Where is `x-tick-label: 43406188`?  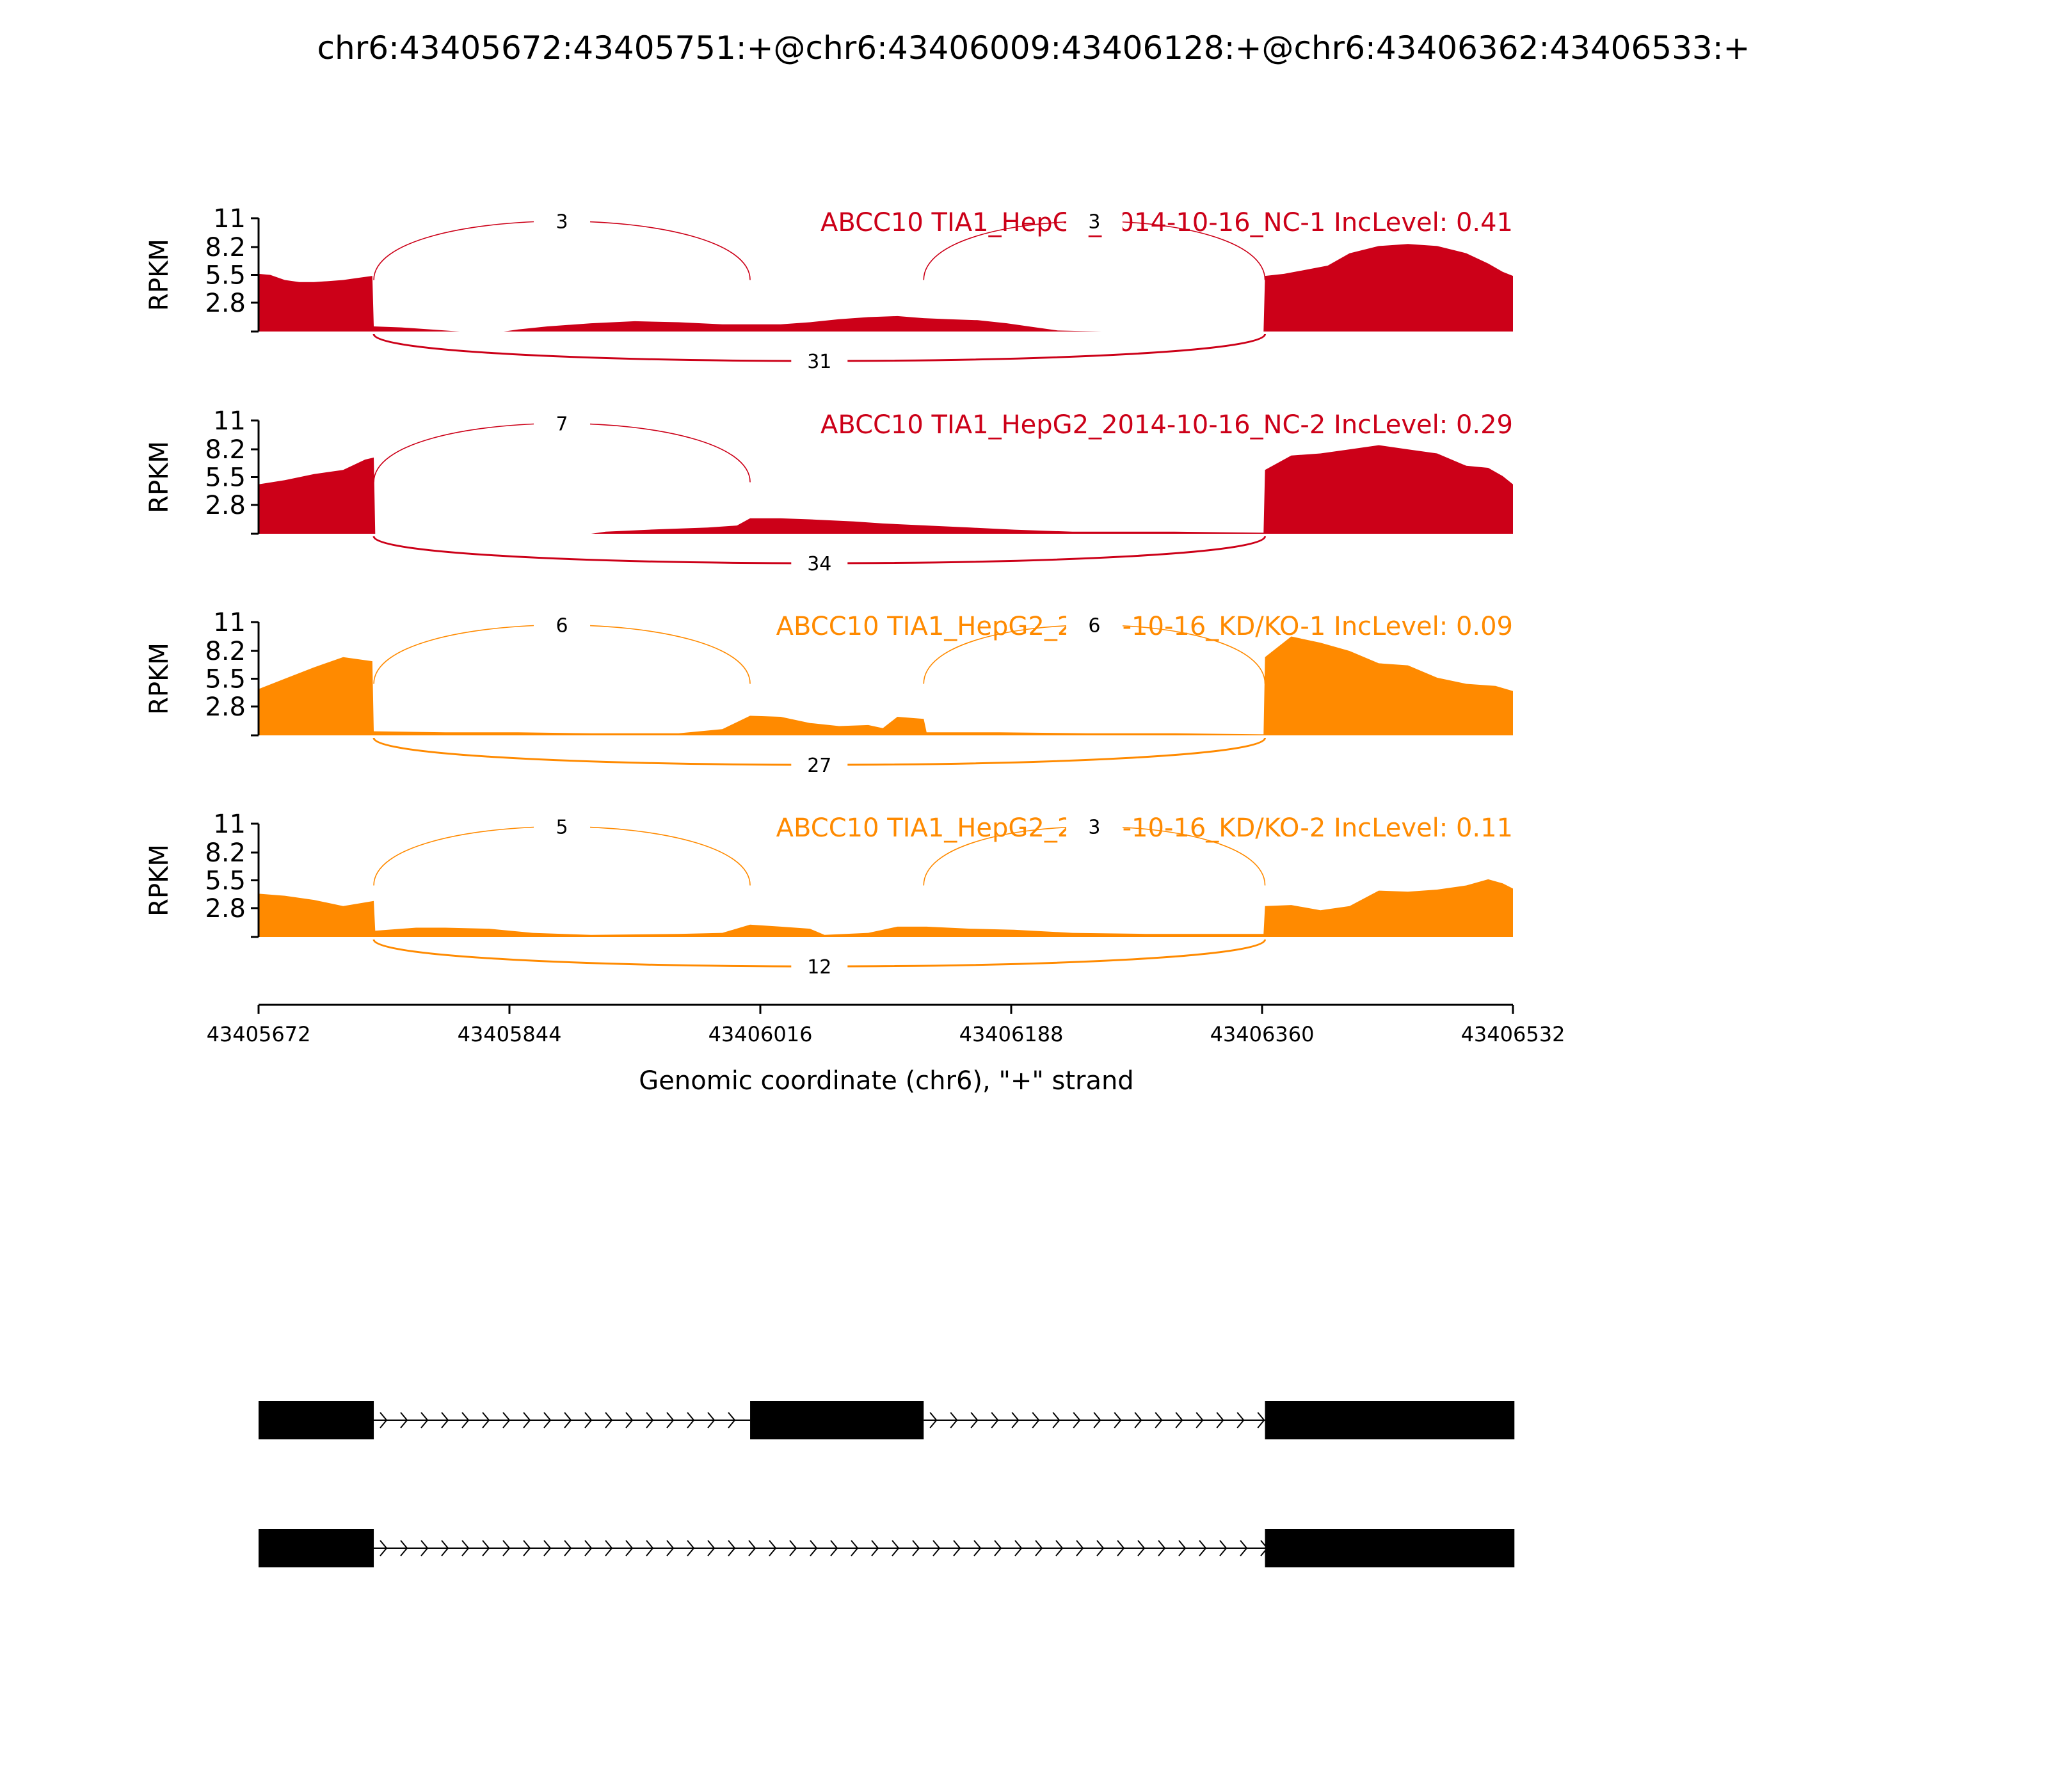 x-tick-label: 43406188 is located at coordinates (1011, 1034).